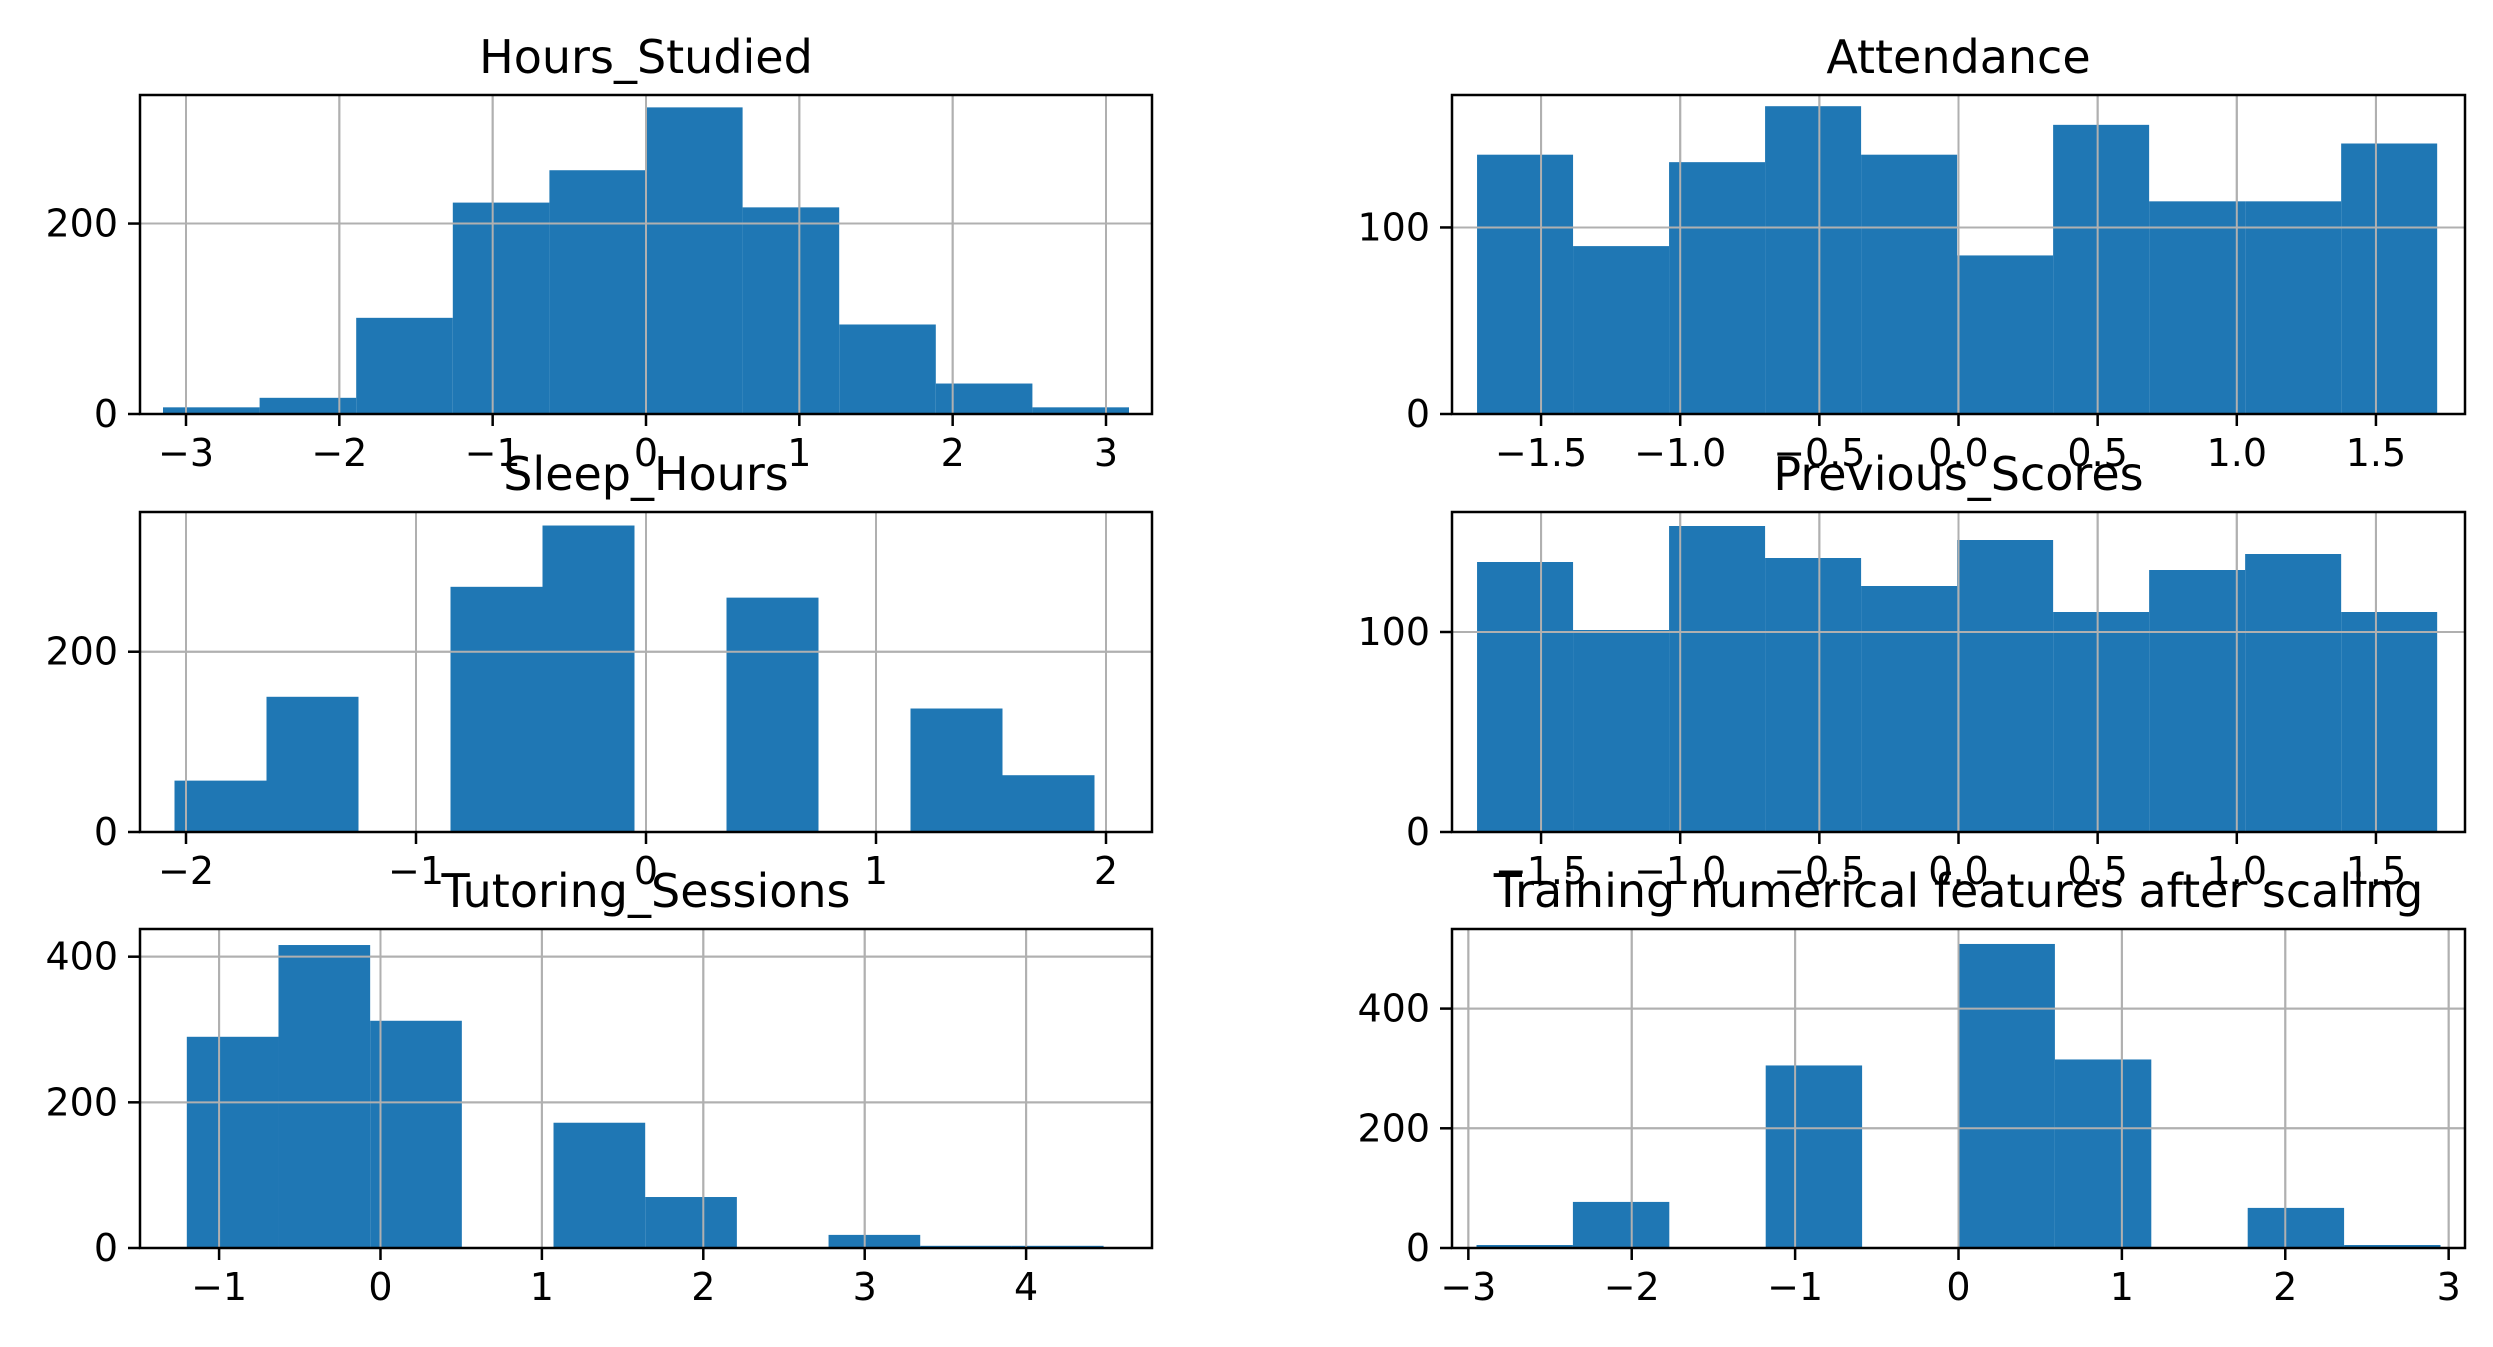  What do you see at coordinates (1680, 871) in the screenshot?
I see `x-tick-label: −1.0` at bounding box center [1680, 871].